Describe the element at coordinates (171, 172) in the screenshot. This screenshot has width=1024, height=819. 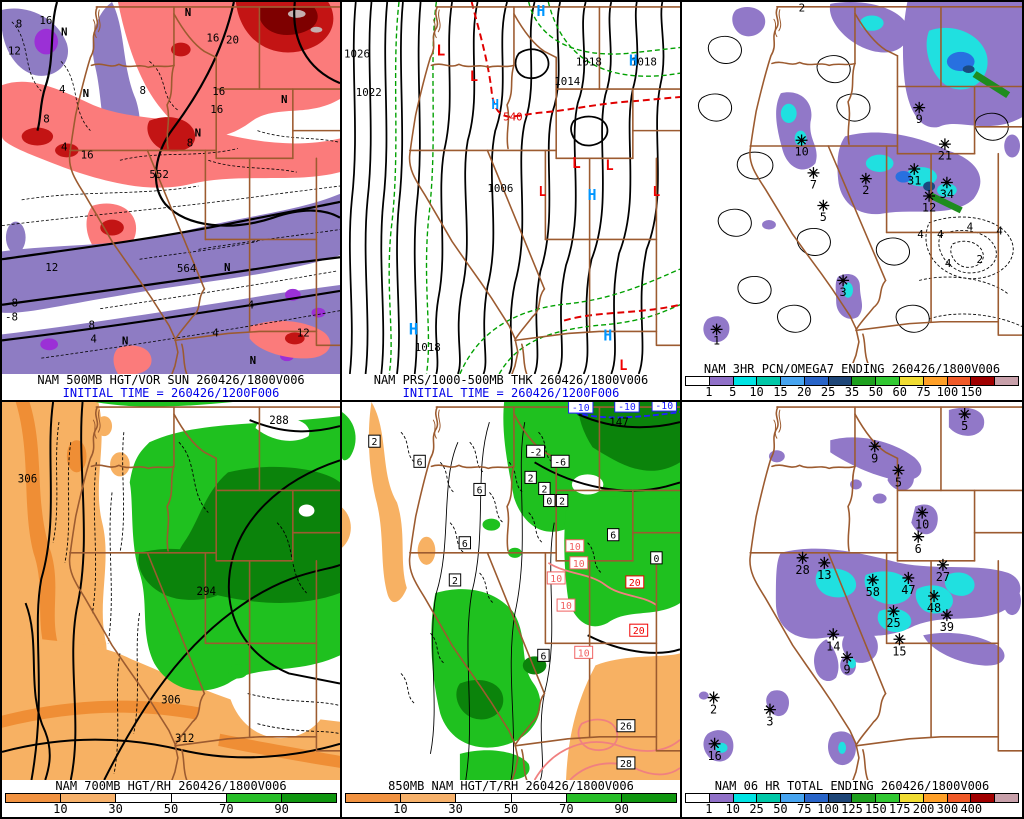
I see `height-contours-500mb` at that location.